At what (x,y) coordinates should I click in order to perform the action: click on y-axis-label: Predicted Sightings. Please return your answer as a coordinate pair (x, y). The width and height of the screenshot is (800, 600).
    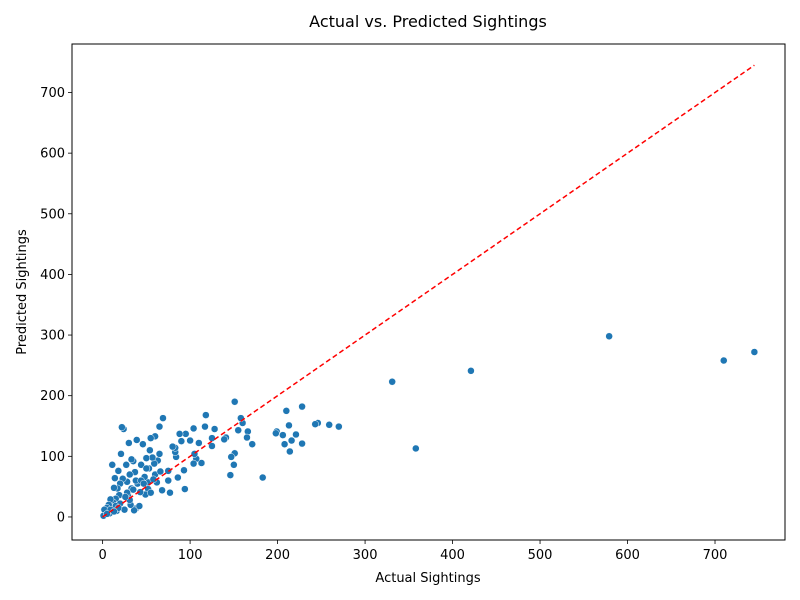
    Looking at the image, I should click on (22, 292).